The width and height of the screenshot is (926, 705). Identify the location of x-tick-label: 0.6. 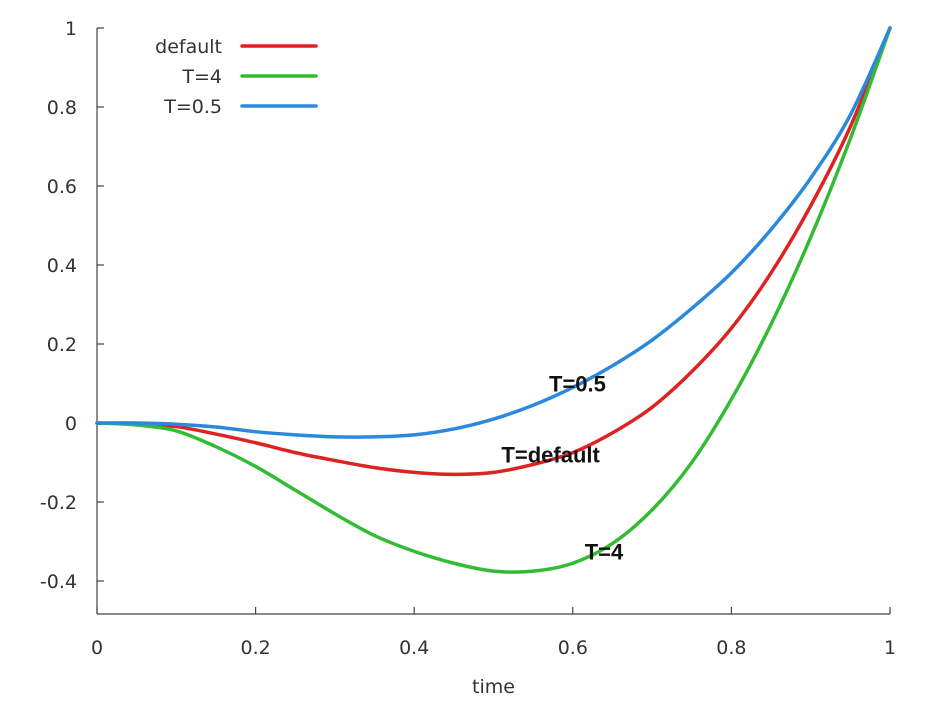
(573, 648).